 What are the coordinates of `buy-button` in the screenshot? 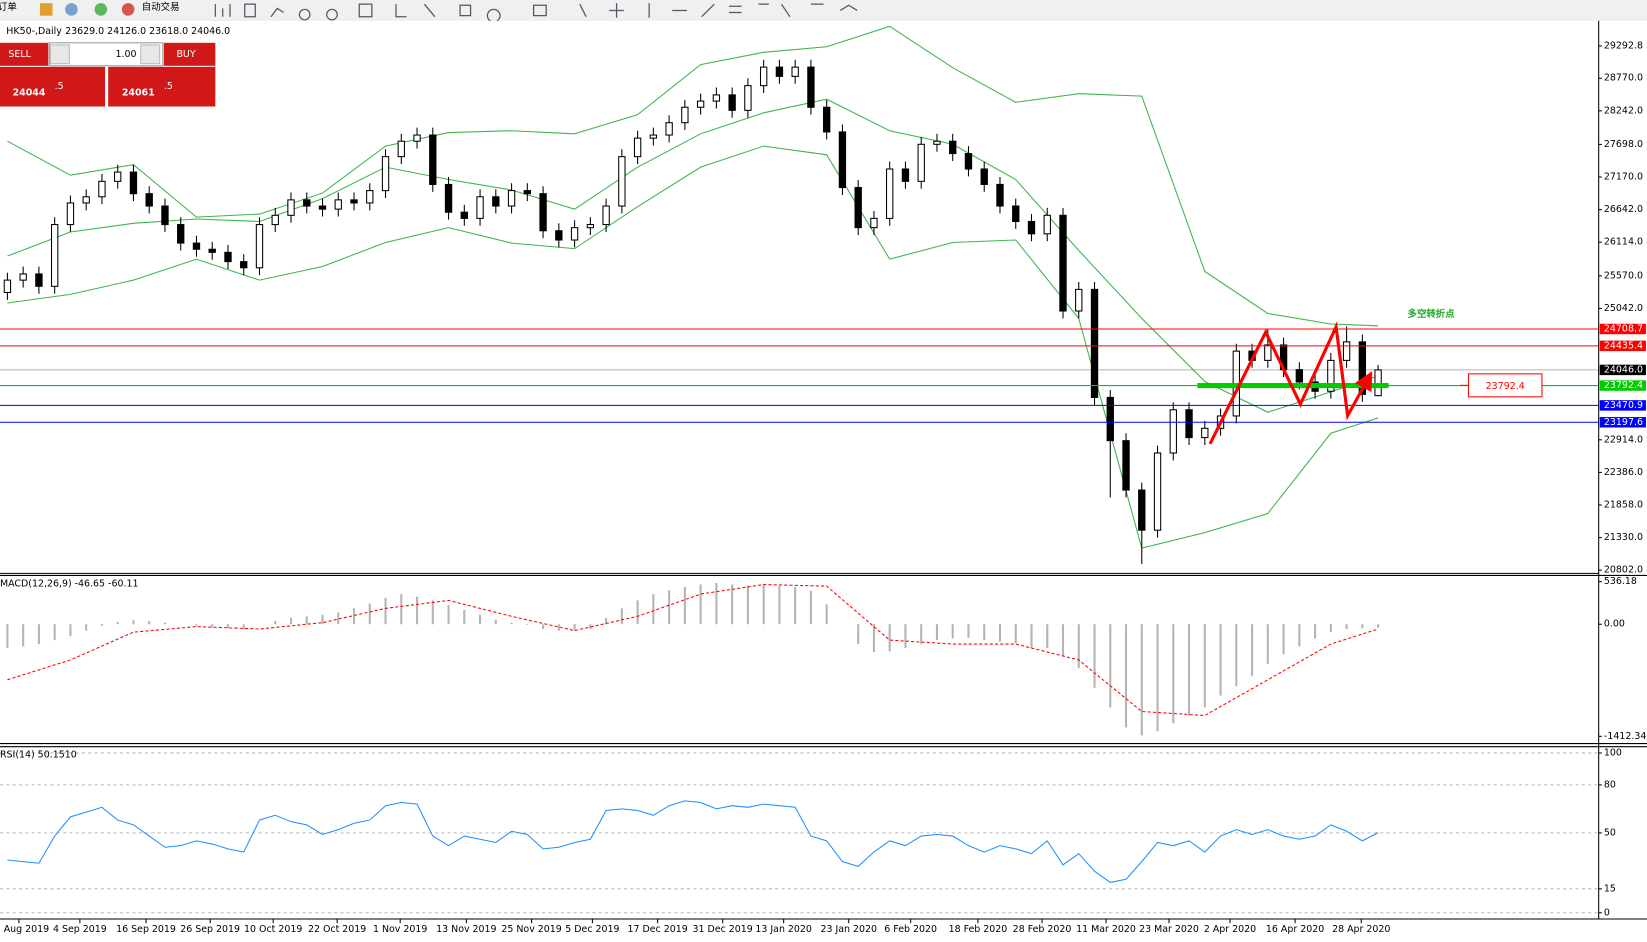 It's located at (189, 54).